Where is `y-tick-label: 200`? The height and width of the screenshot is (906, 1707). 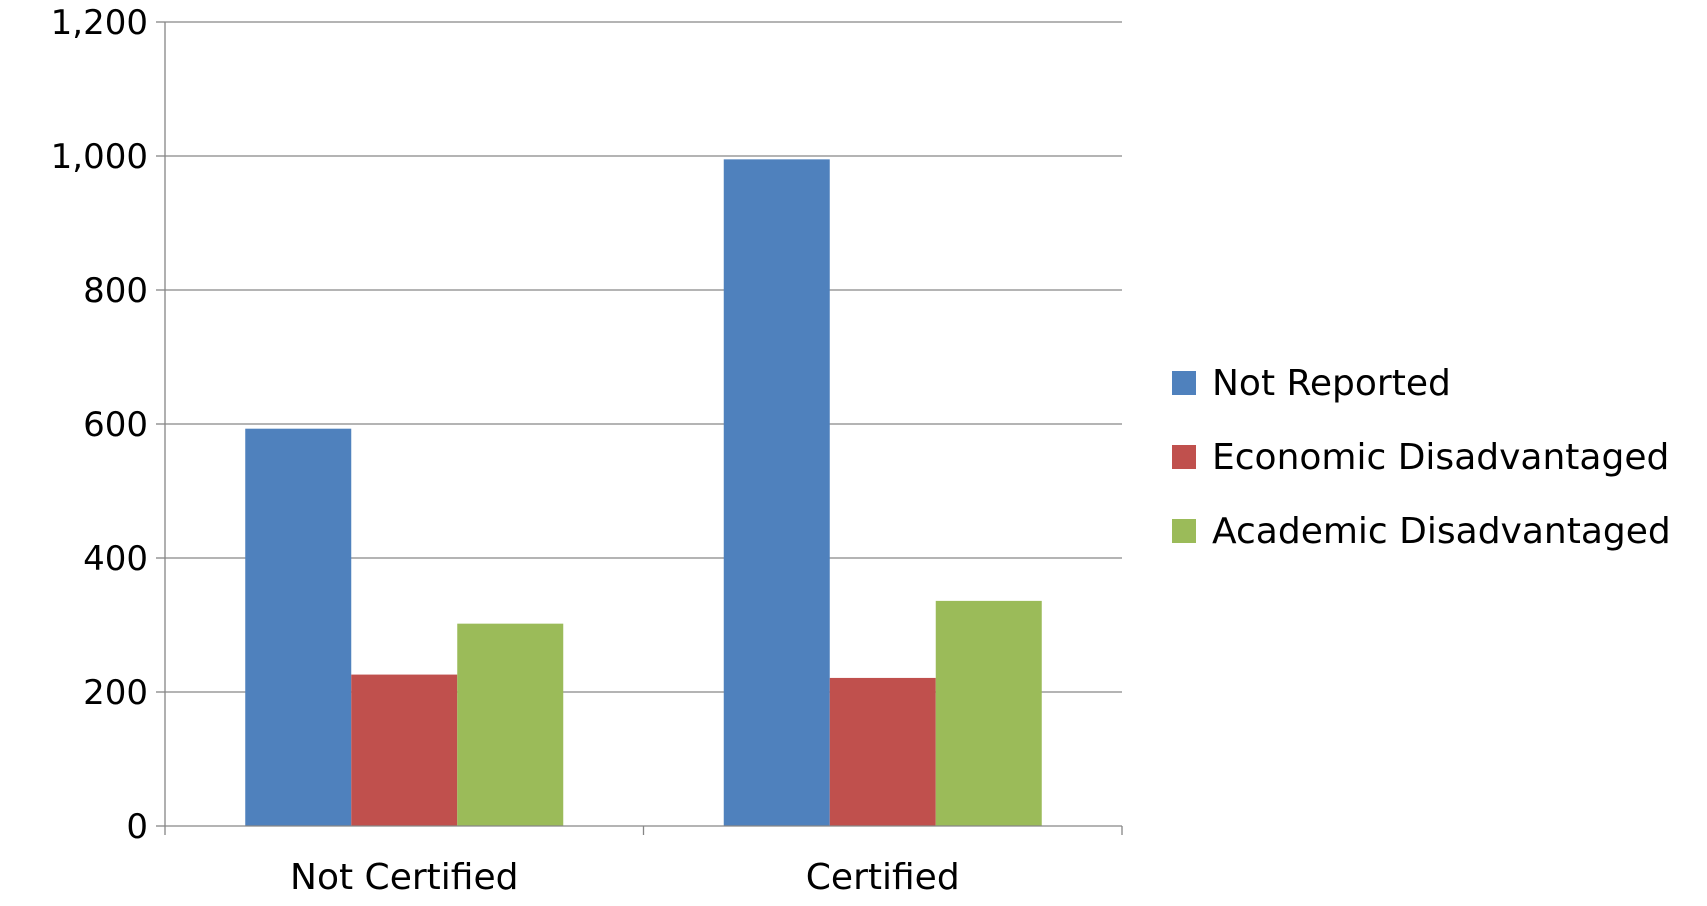 y-tick-label: 200 is located at coordinates (115, 693).